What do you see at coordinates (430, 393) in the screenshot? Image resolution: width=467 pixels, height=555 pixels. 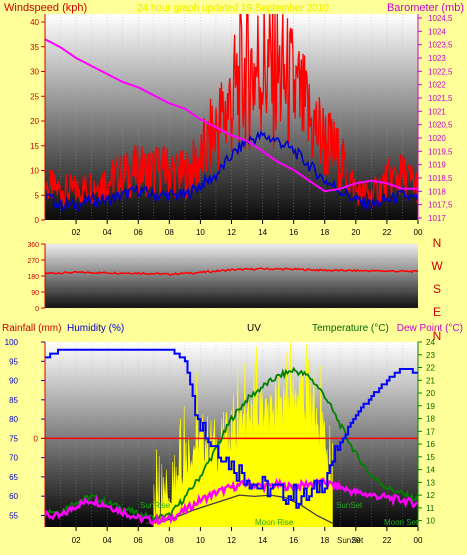 I see `temp-y-tick-label: 20` at bounding box center [430, 393].